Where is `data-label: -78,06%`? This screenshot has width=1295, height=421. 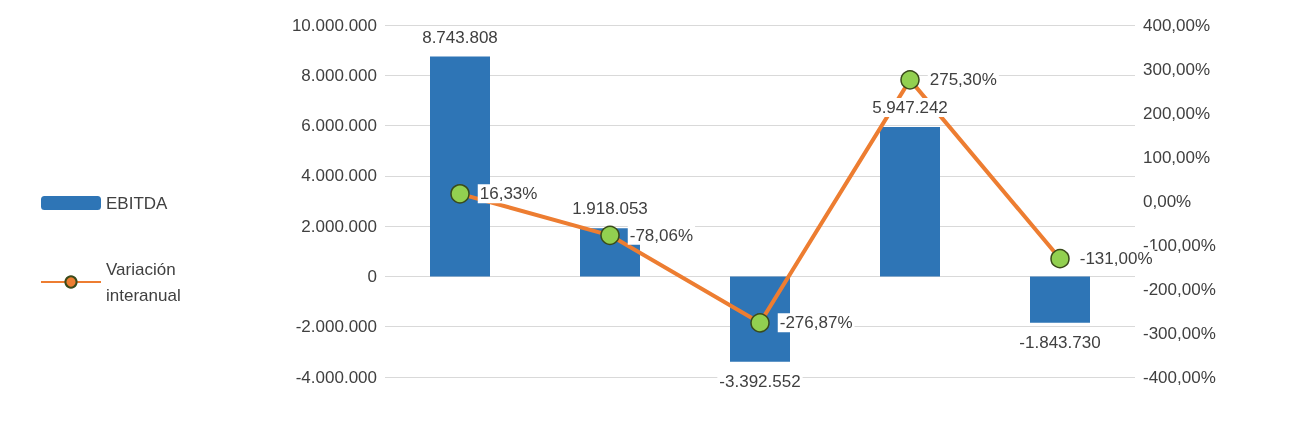
data-label: -78,06% is located at coordinates (661, 235).